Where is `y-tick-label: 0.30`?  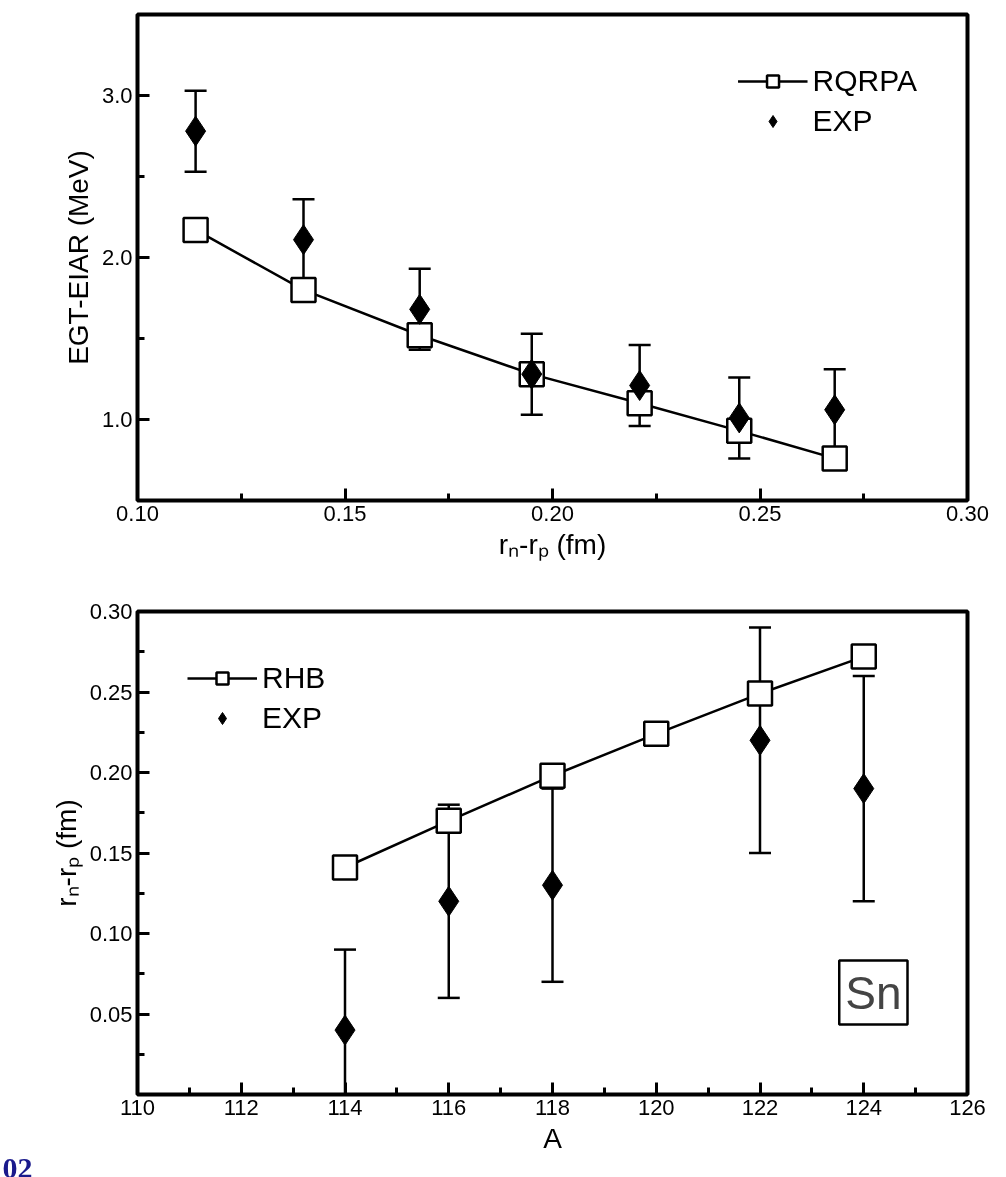
y-tick-label: 0.30 is located at coordinates (111, 611).